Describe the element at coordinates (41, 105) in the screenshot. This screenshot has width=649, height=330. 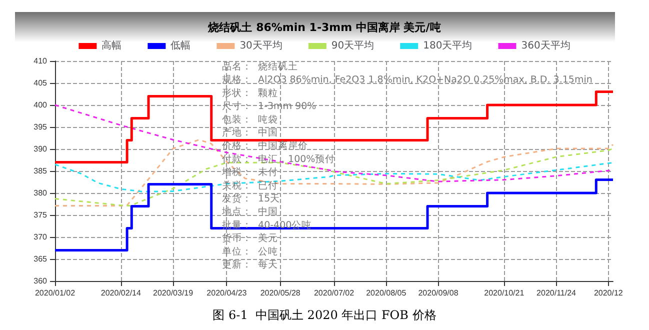
I see `y-tick-label: 400` at that location.